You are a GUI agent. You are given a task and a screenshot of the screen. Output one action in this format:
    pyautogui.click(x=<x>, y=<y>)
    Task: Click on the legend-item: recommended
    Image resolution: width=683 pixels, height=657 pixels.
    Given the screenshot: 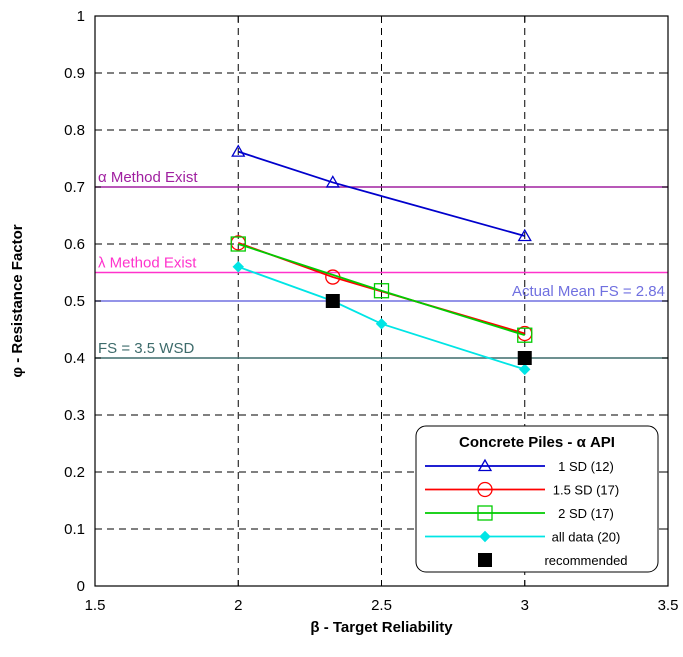 What is the action you would take?
    pyautogui.click(x=553, y=560)
    